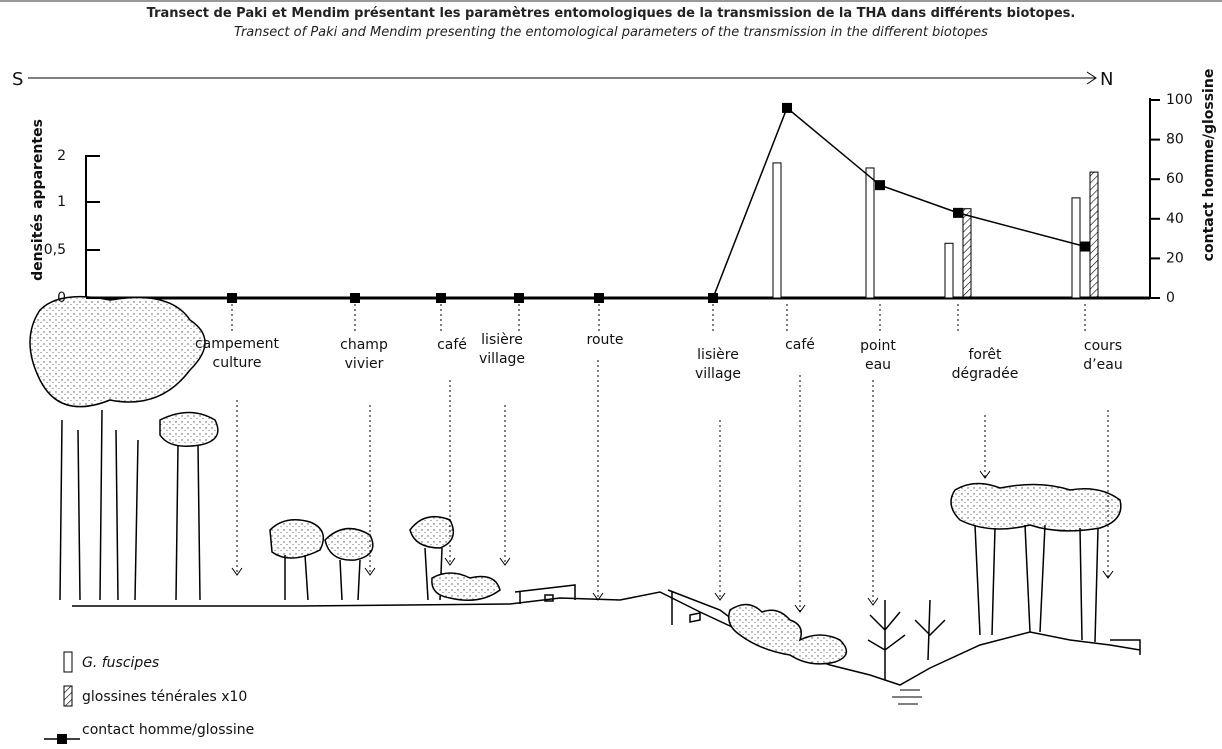 This screenshot has height=749, width=1222. Describe the element at coordinates (1103, 355) in the screenshot. I see `category-label: cours d’eau` at that location.